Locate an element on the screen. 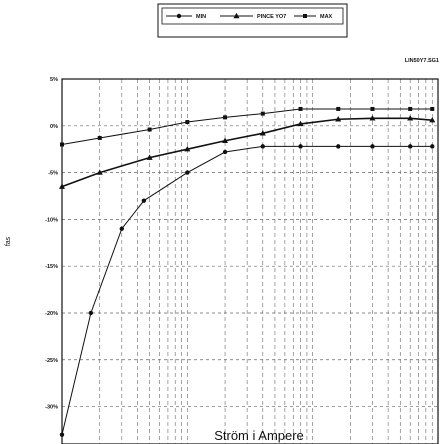 This screenshot has width=443, height=444. y-tick-label: -15% is located at coordinates (51, 267).